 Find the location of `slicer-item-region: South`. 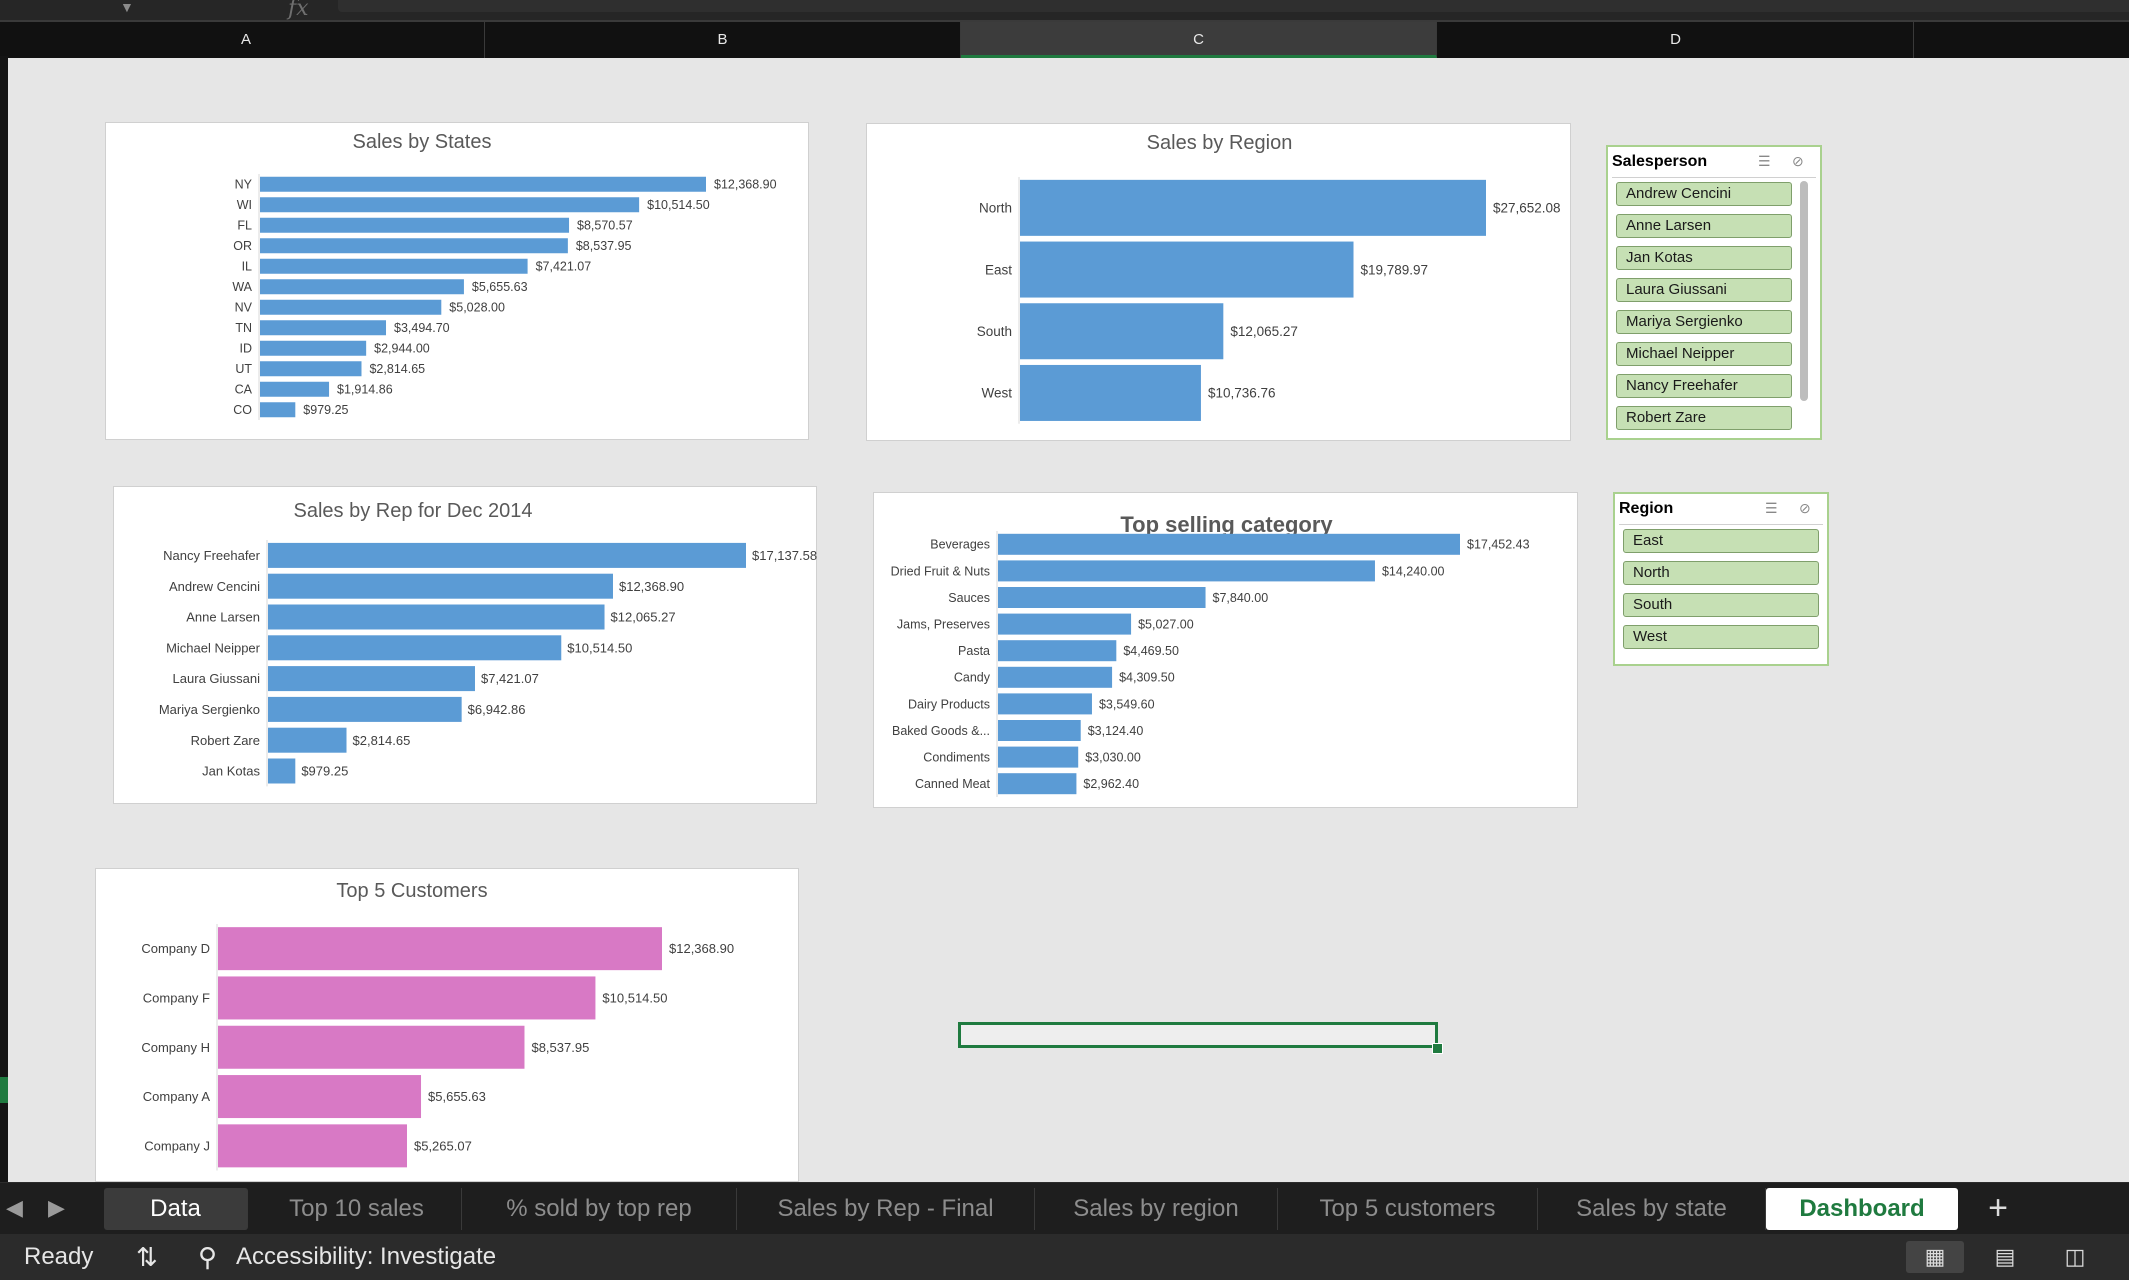

slicer-item-region: South is located at coordinates (1721, 605).